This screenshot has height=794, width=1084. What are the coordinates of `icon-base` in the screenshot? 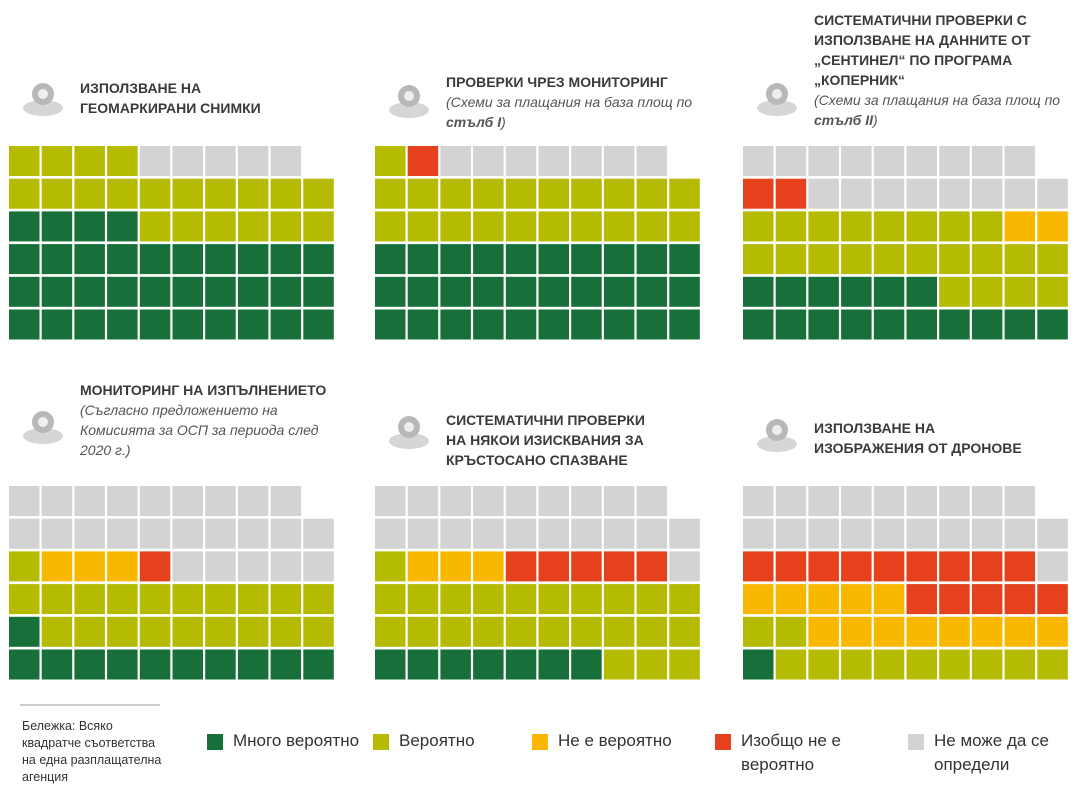 It's located at (43, 436).